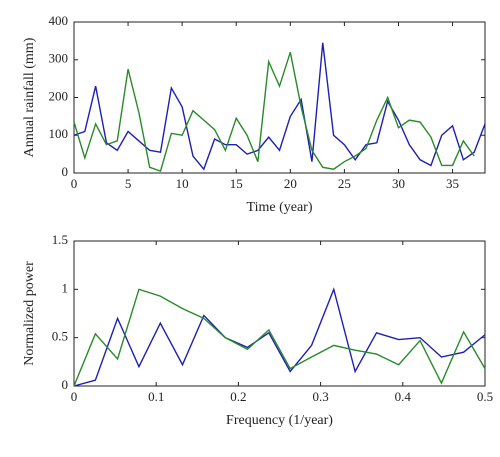 The height and width of the screenshot is (457, 500). Describe the element at coordinates (59, 58) in the screenshot. I see `y-tick-label: 300` at that location.